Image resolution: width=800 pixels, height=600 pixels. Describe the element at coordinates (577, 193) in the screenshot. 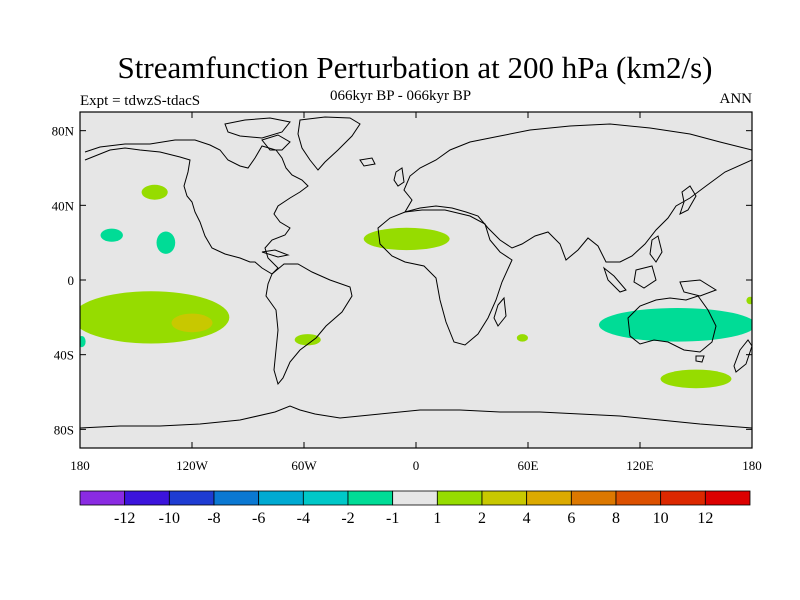

I see `coastline-eurasia` at that location.